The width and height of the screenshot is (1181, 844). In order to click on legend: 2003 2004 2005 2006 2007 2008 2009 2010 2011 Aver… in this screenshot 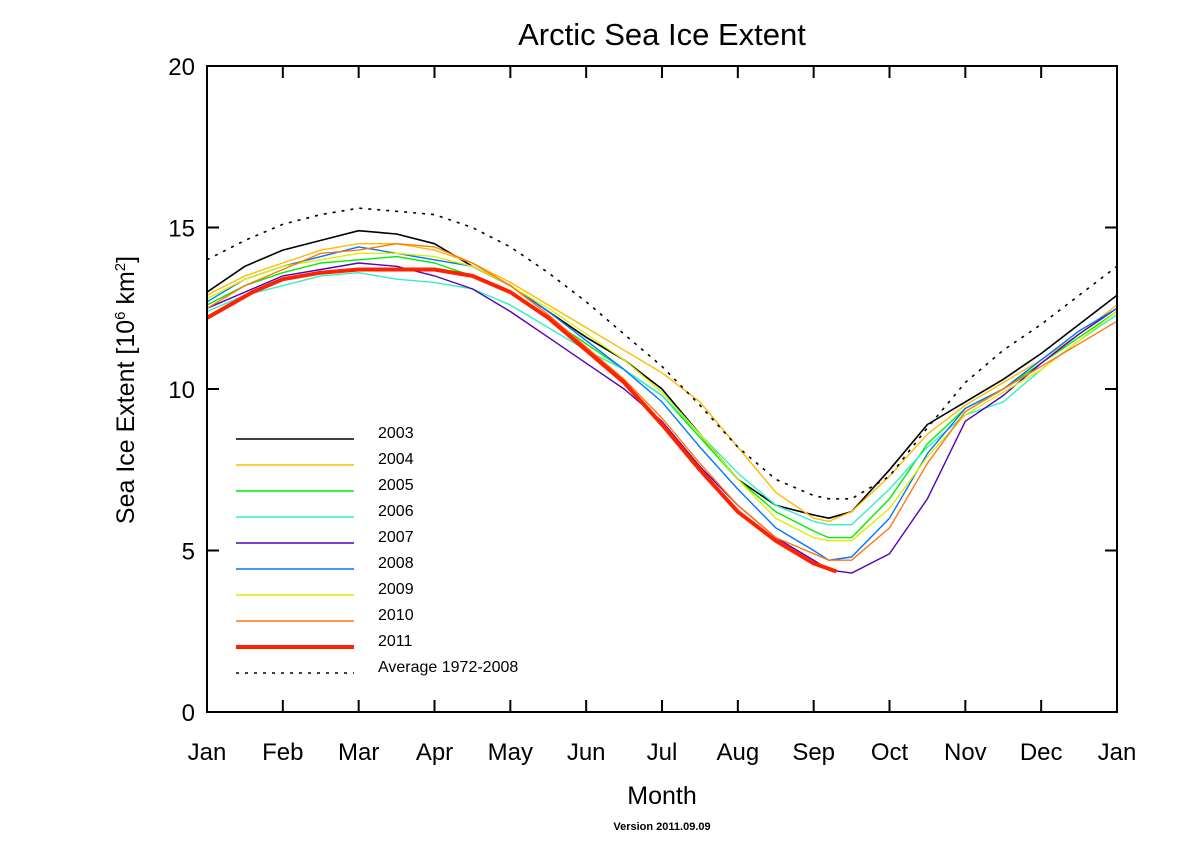, I will do `click(377, 550)`.